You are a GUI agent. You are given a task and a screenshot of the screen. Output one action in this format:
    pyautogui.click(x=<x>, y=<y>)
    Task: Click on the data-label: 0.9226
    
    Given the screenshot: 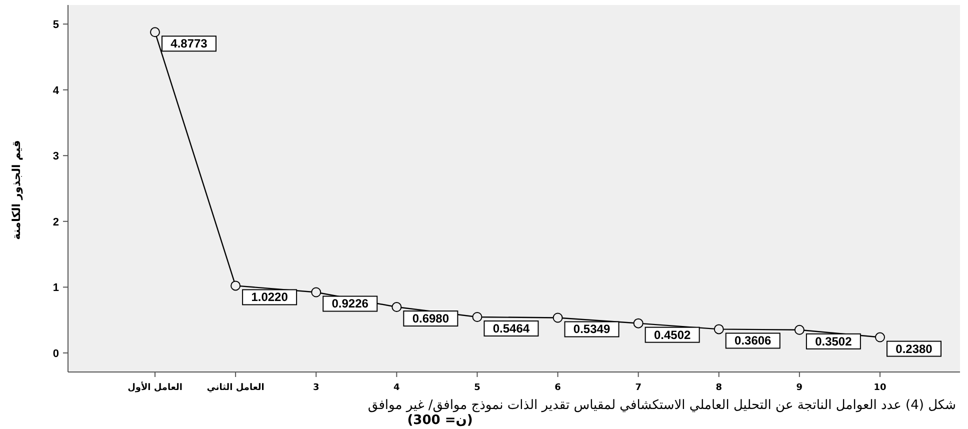 What is the action you would take?
    pyautogui.click(x=350, y=303)
    